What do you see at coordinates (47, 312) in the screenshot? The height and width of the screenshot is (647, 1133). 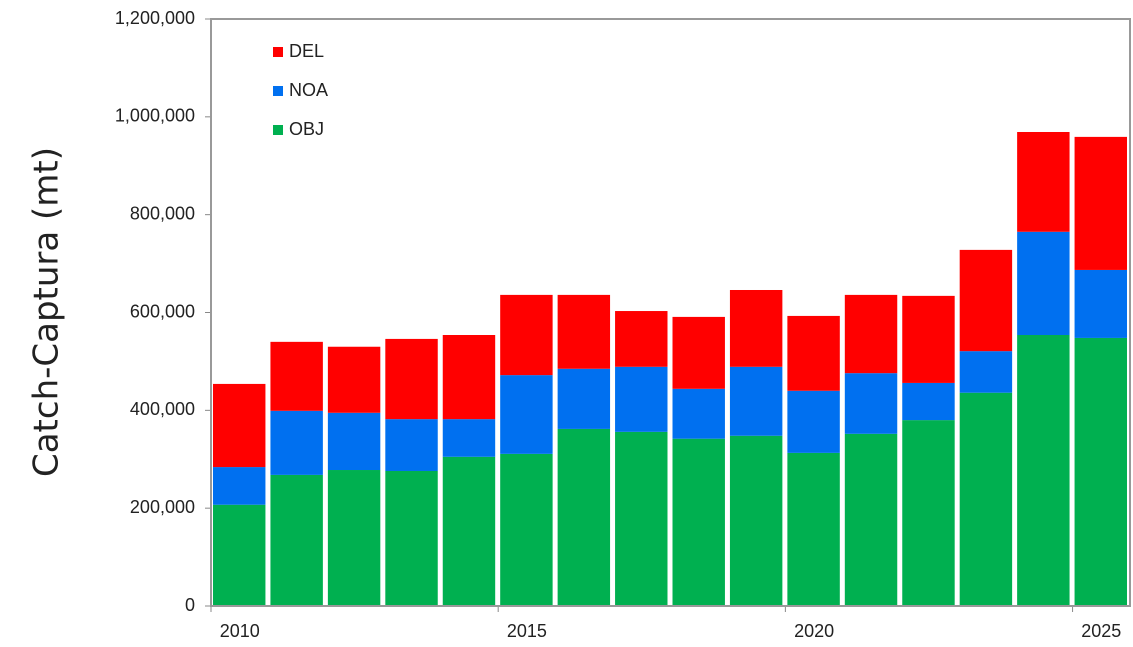 I see `y-axis-label: Catch-Captura (mt)` at bounding box center [47, 312].